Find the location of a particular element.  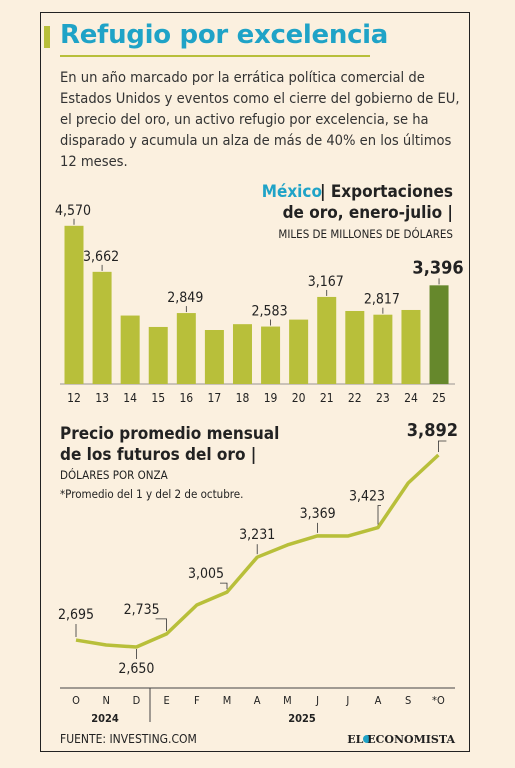

title-accent is located at coordinates (47, 37).